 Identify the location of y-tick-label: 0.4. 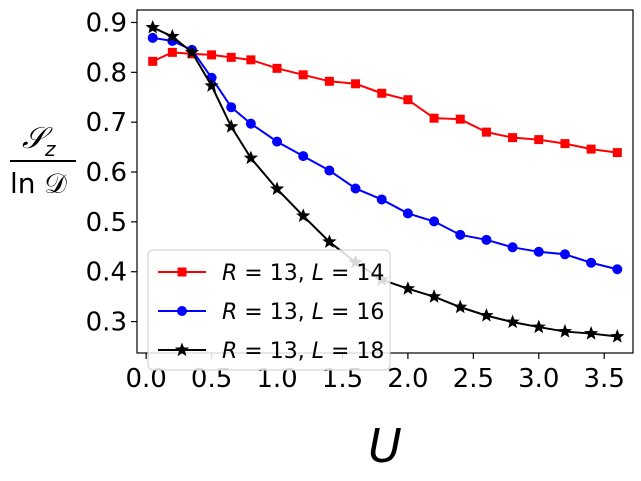
(106, 273).